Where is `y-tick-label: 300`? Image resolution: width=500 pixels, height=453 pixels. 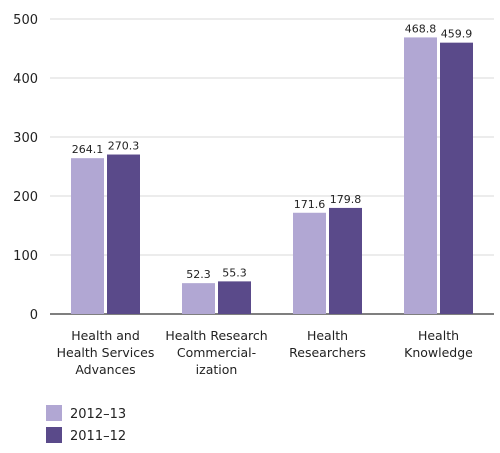
y-tick-label: 300 is located at coordinates (25, 138).